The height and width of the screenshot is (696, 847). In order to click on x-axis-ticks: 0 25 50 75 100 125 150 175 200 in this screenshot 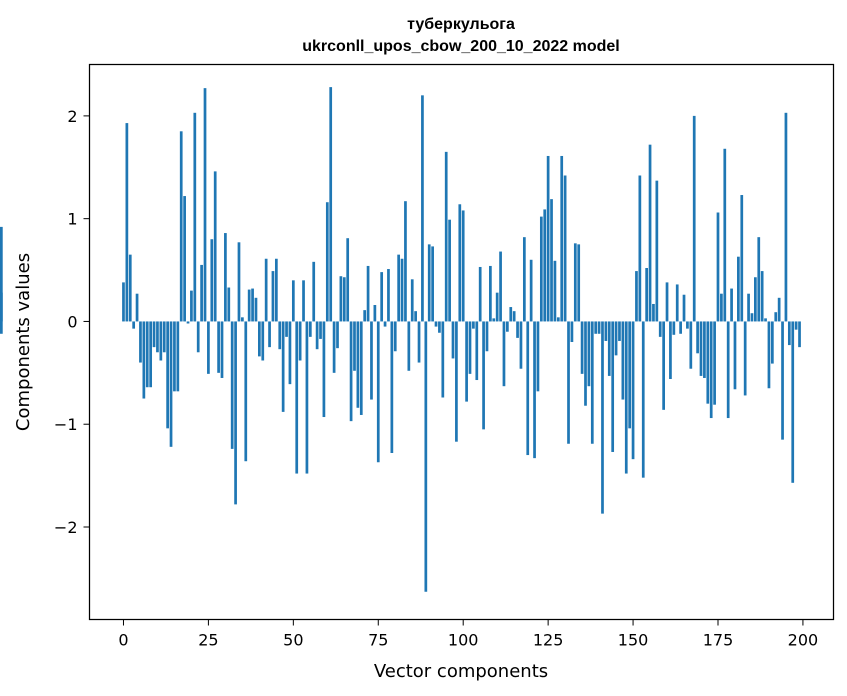, I will do `click(468, 634)`.